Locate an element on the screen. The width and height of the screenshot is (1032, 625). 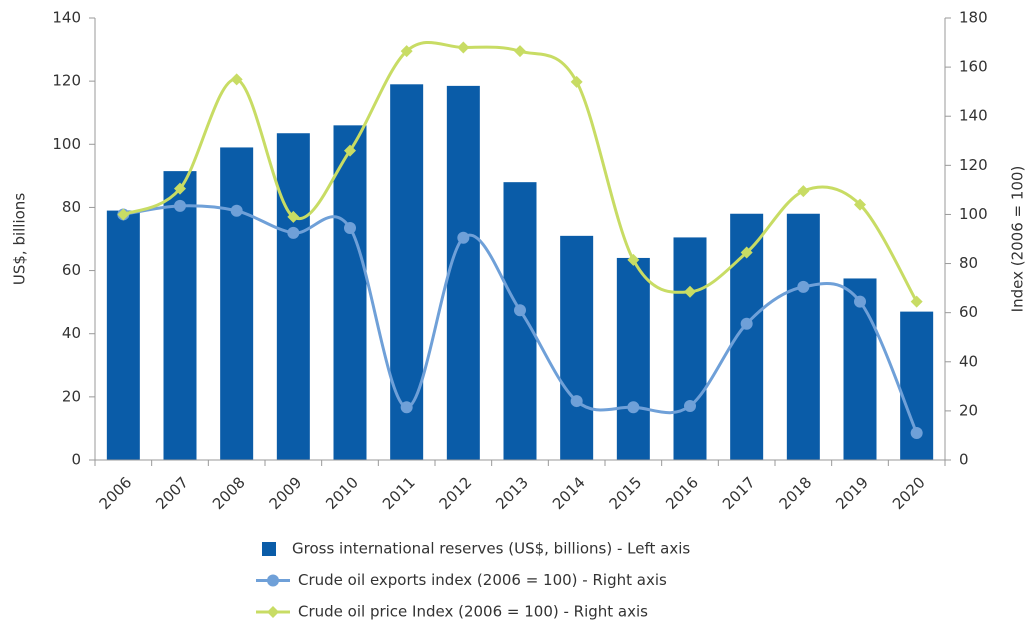
y2-tick-label: 100 is located at coordinates (973, 214).